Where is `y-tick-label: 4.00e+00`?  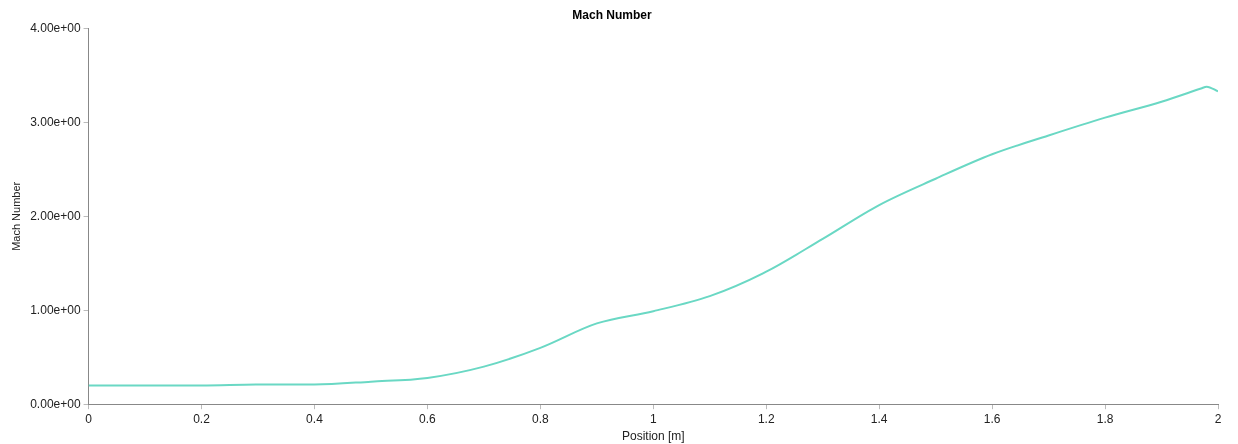 y-tick-label: 4.00e+00 is located at coordinates (55, 27).